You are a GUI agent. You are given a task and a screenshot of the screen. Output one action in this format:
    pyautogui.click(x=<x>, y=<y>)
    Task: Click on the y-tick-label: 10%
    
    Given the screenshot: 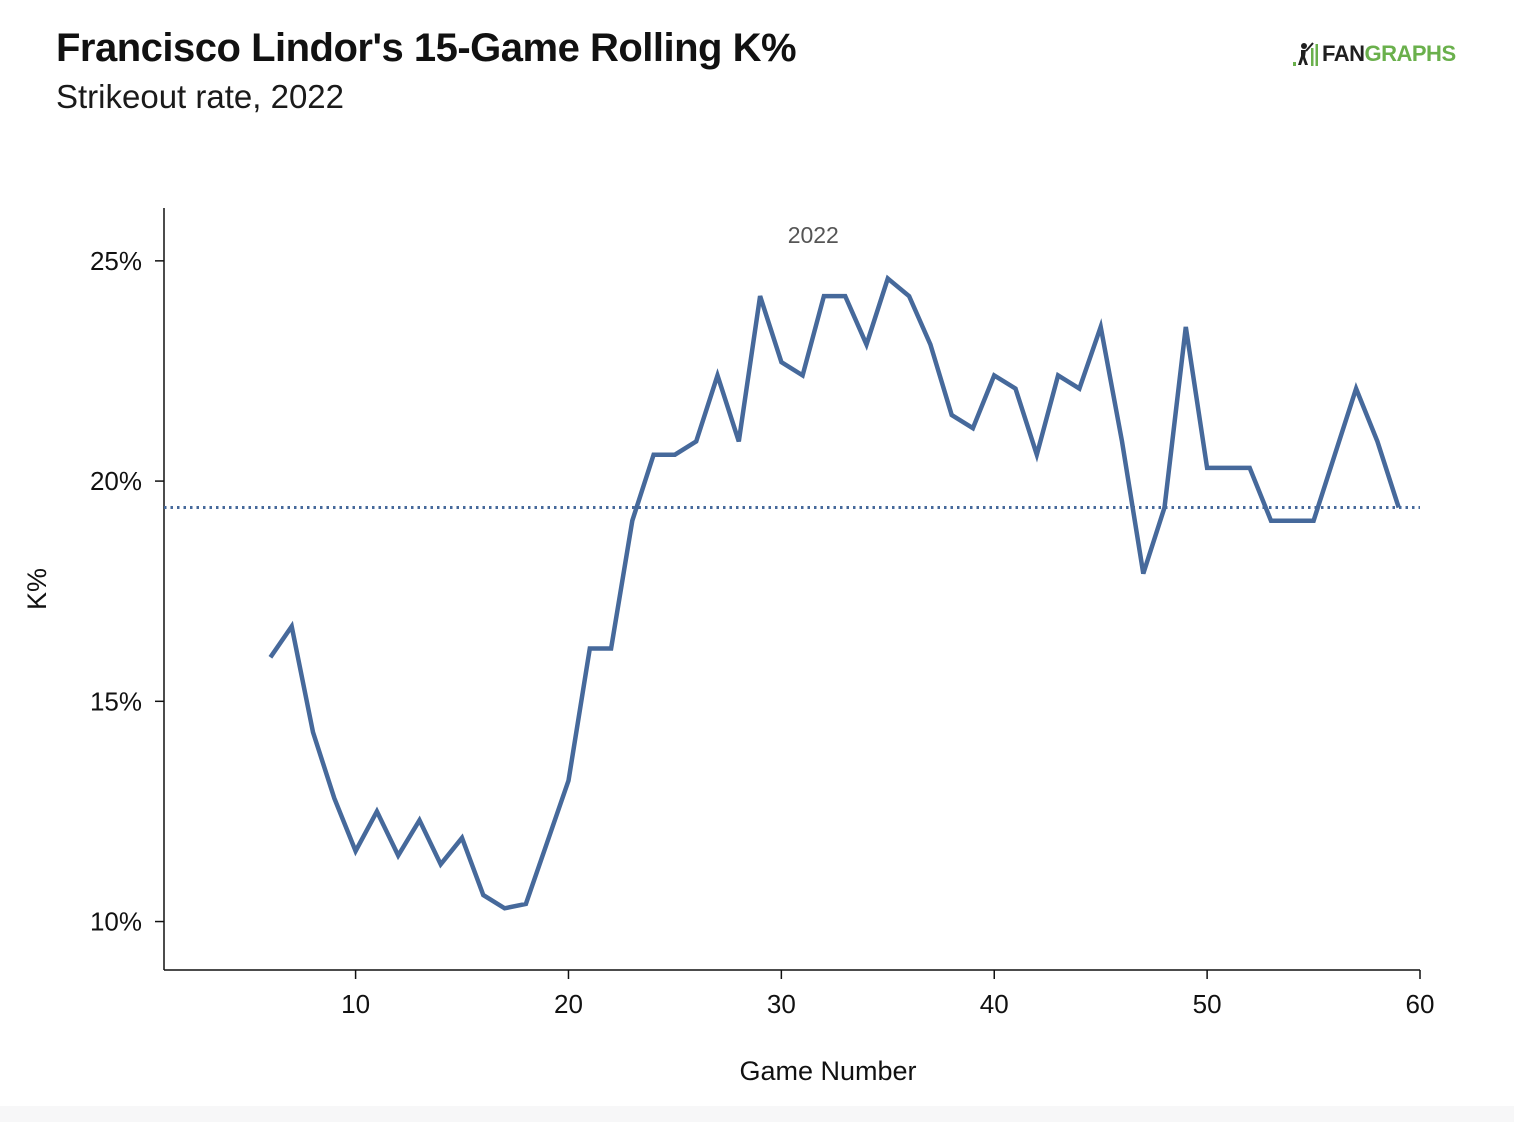 What is the action you would take?
    pyautogui.click(x=116, y=922)
    